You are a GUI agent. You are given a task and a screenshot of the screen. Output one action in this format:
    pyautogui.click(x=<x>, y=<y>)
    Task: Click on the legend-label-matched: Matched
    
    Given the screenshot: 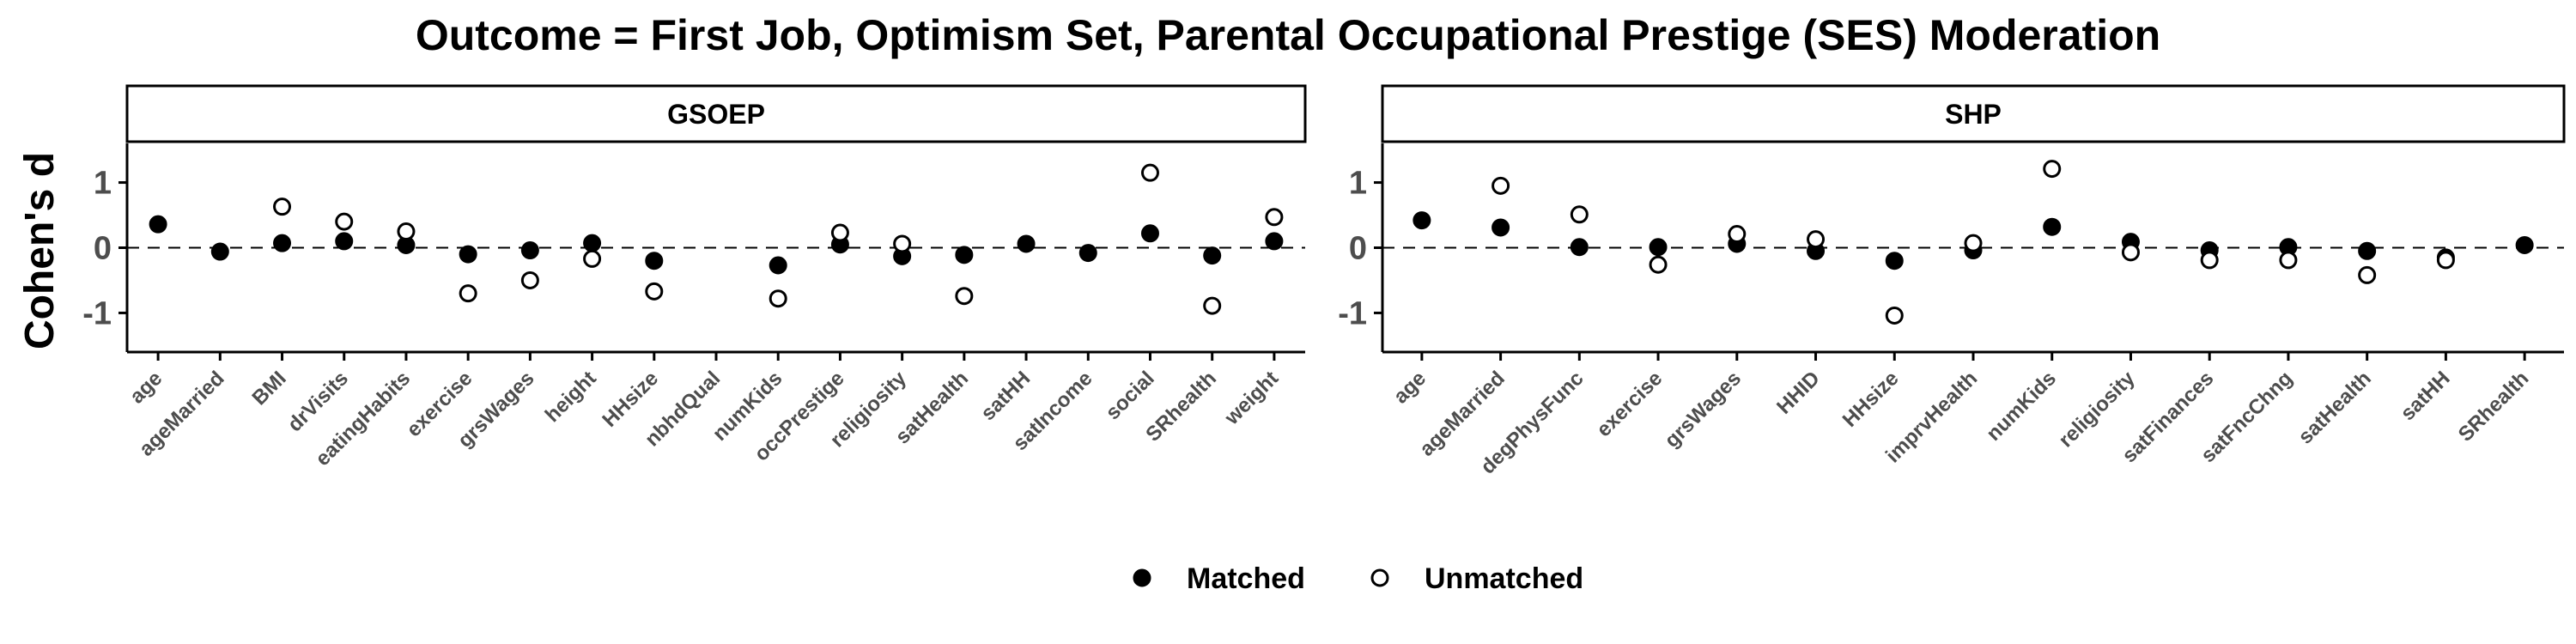 What is the action you would take?
    pyautogui.click(x=1246, y=578)
    